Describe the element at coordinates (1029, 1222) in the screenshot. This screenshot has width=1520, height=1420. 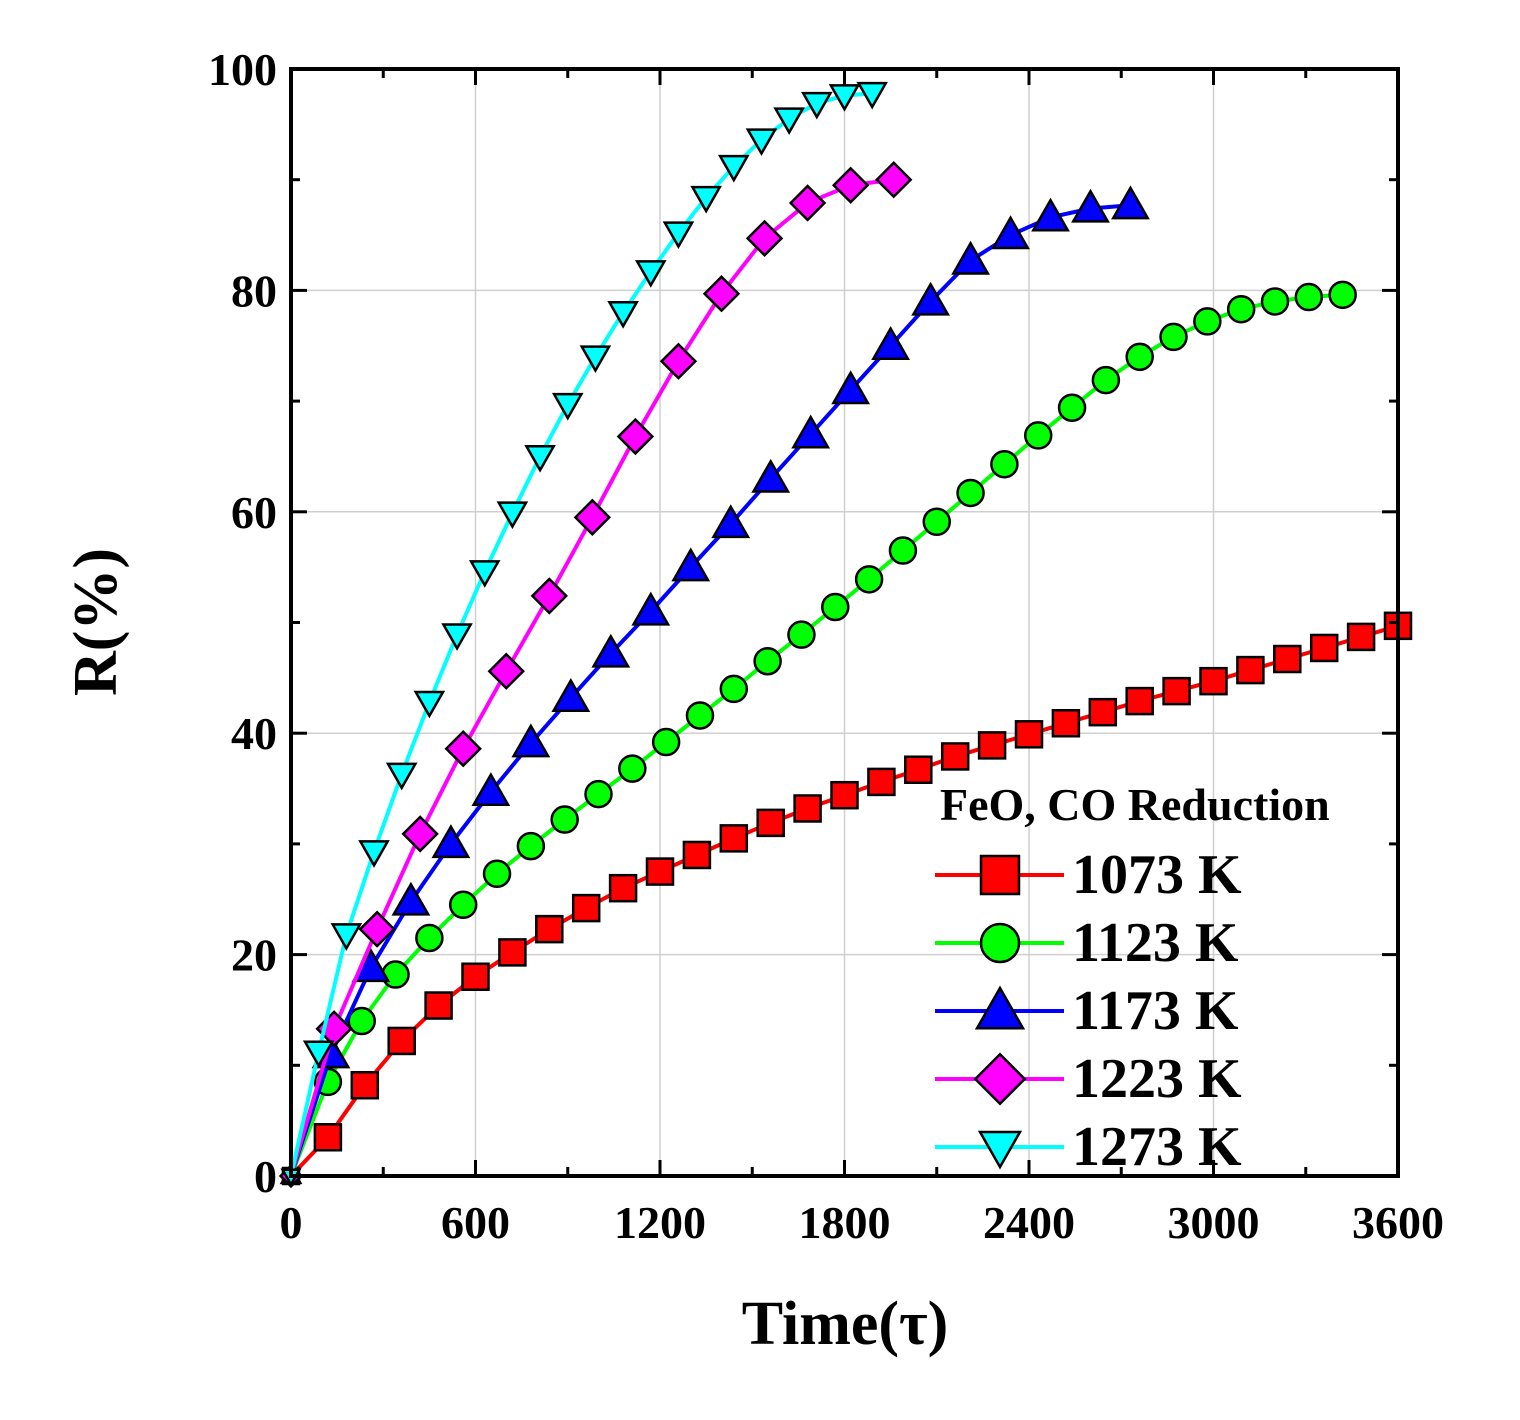
I see `x-tick-label: 2400` at that location.